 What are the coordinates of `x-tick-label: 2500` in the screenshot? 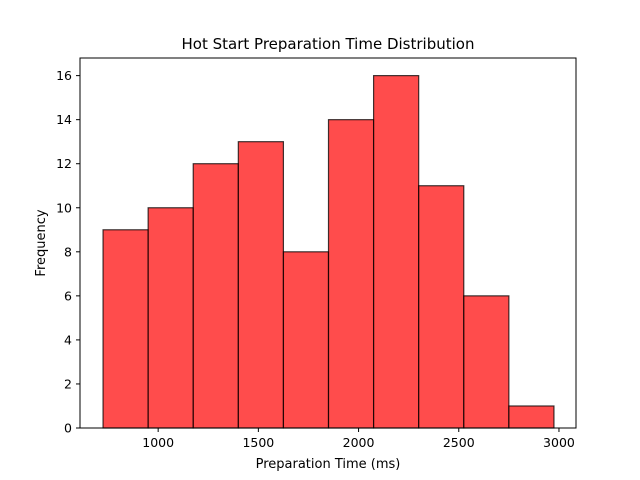 It's located at (459, 442).